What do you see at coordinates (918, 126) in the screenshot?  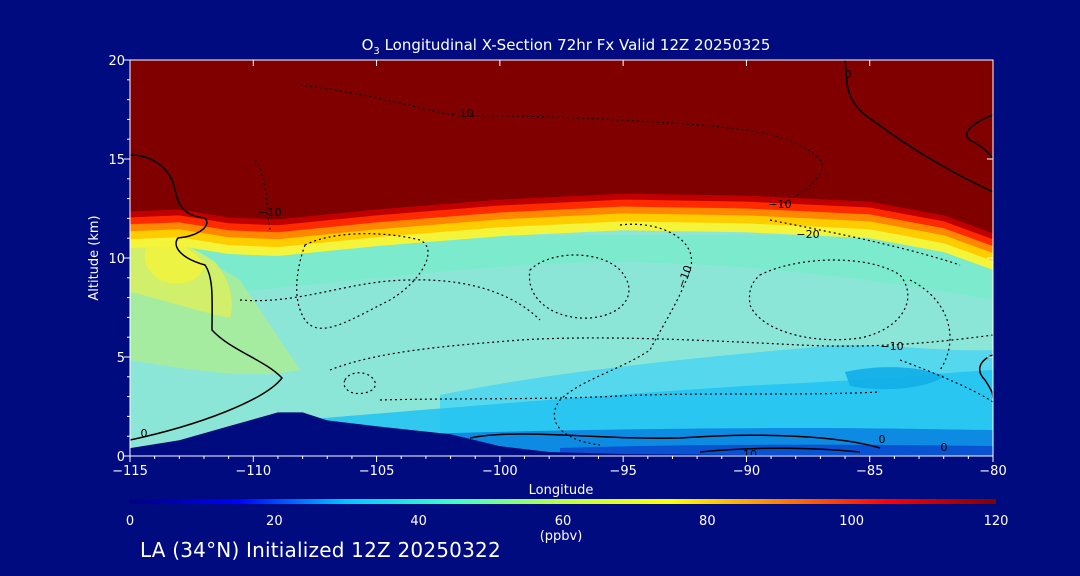 I see `contour-zero-east` at bounding box center [918, 126].